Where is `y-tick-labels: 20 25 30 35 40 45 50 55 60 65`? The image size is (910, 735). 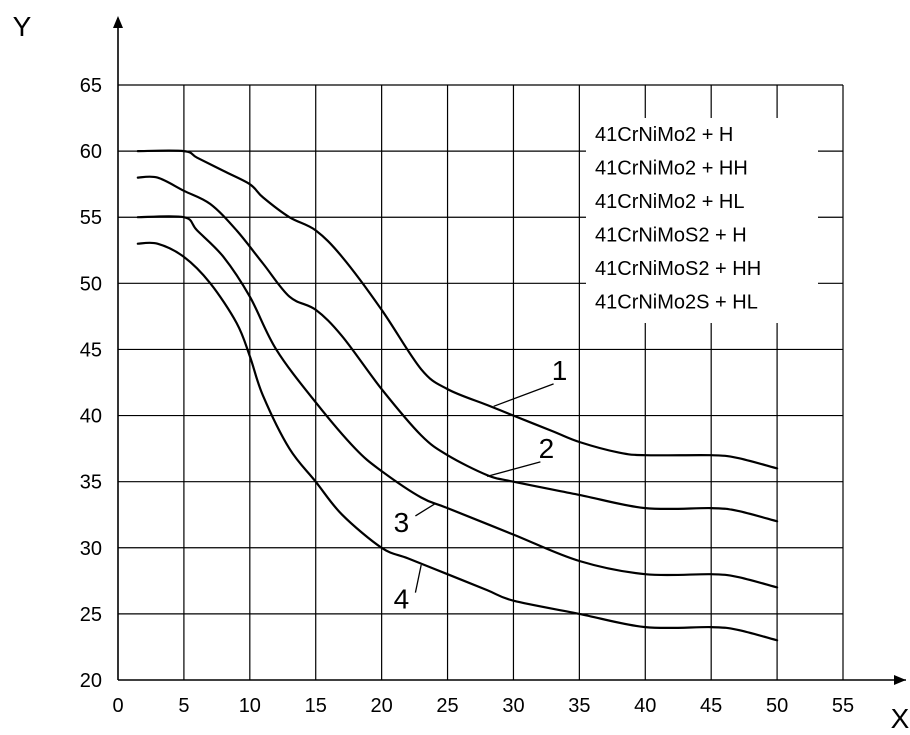
y-tick-labels: 20 25 30 35 40 45 50 55 60 65 is located at coordinates (91, 383).